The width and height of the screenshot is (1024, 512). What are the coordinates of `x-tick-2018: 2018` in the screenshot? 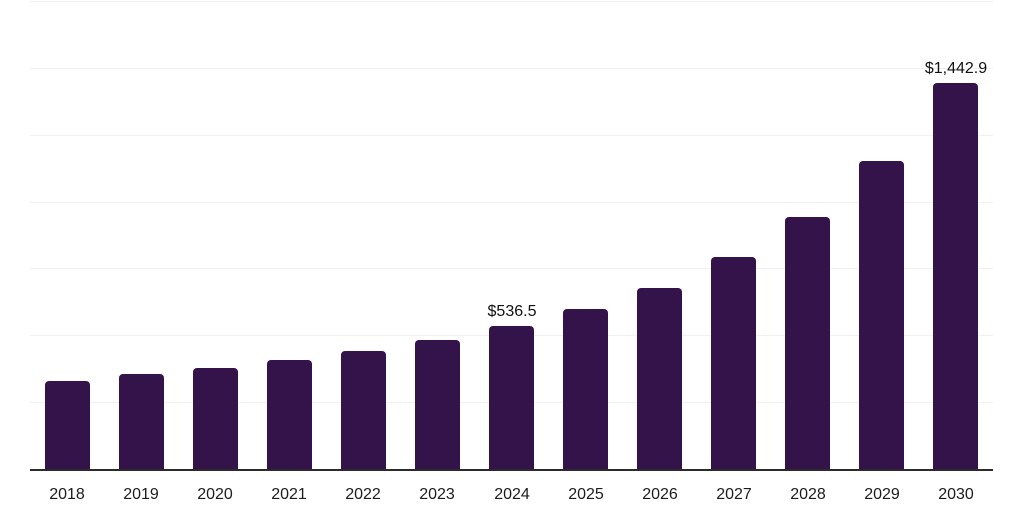 It's located at (67, 494).